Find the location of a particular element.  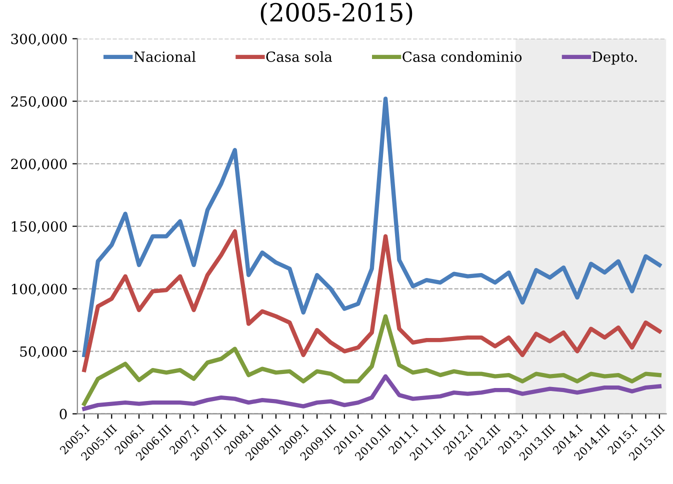

line-series is located at coordinates (372, 392).